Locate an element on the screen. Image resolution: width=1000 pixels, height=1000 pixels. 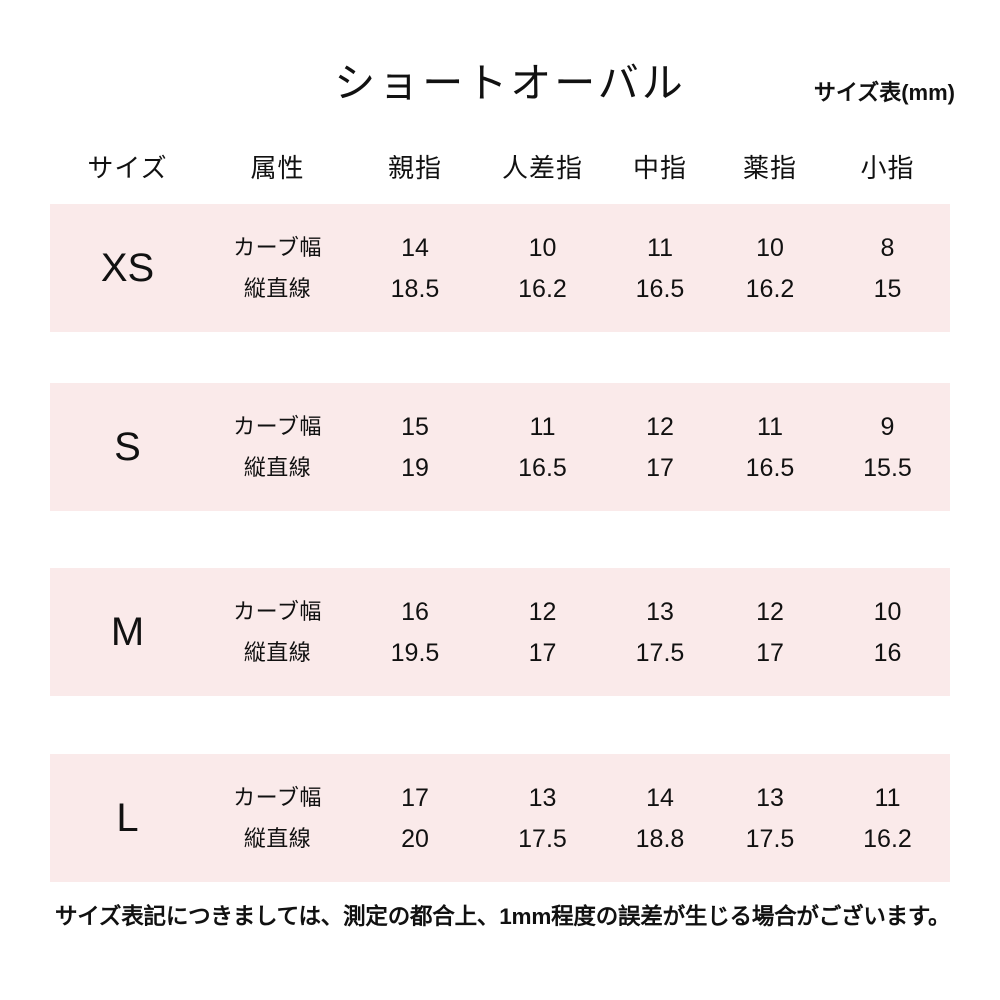
column-header-pinky: 小指 is located at coordinates (887, 168).